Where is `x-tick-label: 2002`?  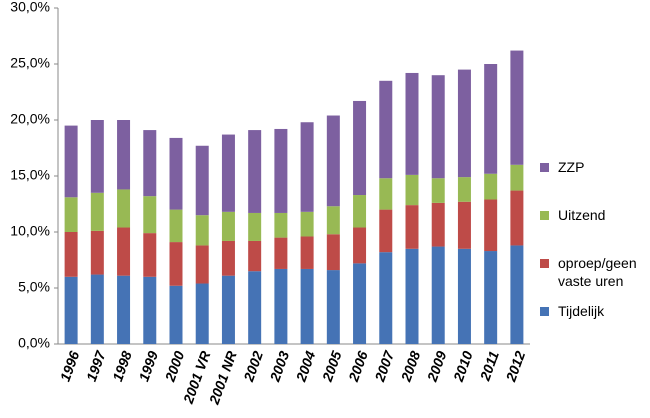 x-tick-label: 2002 is located at coordinates (253, 367).